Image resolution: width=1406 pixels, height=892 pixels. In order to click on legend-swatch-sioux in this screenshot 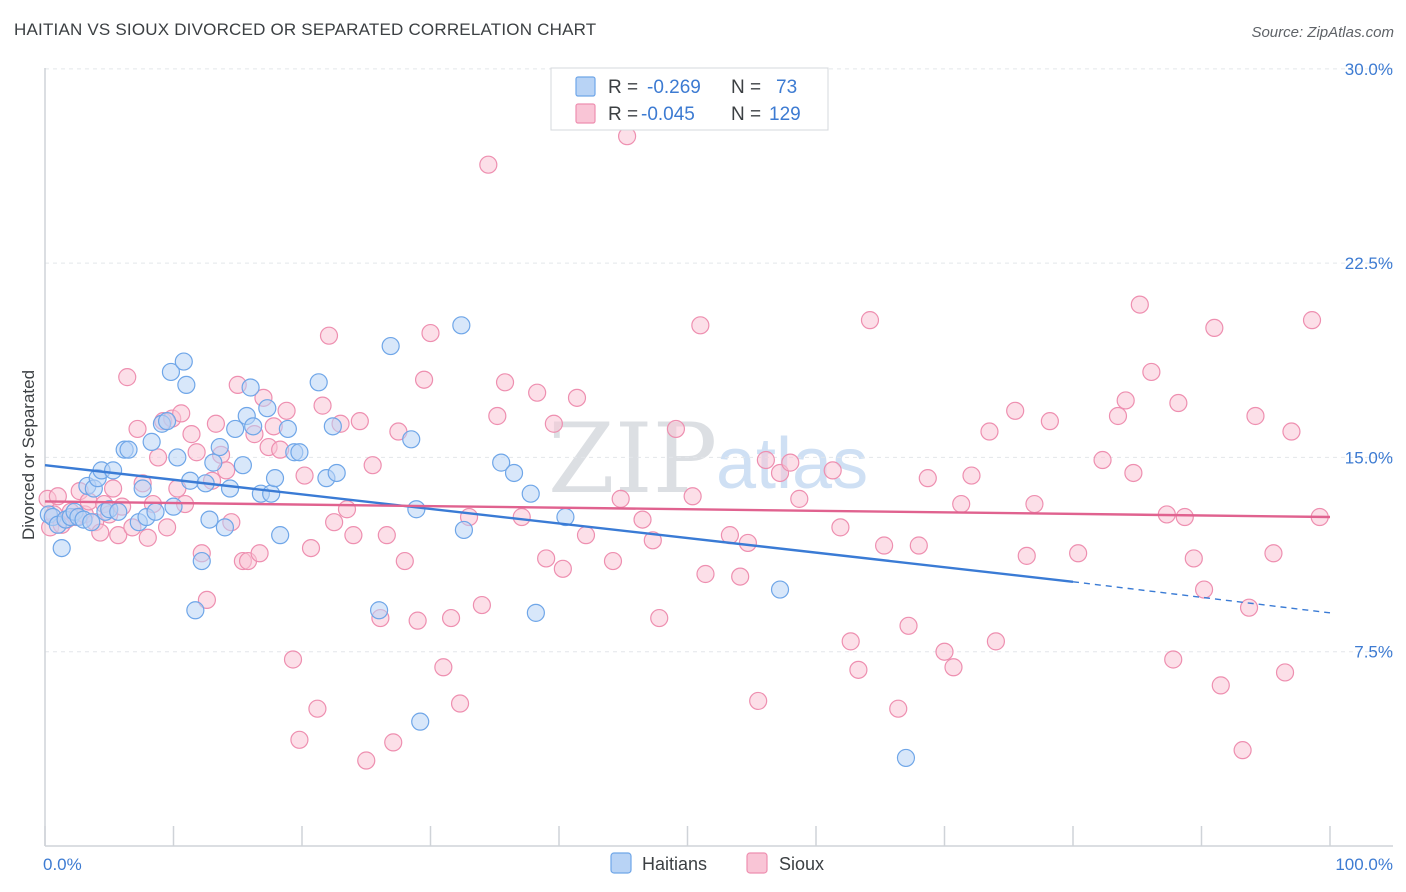, I will do `click(585, 113)`.